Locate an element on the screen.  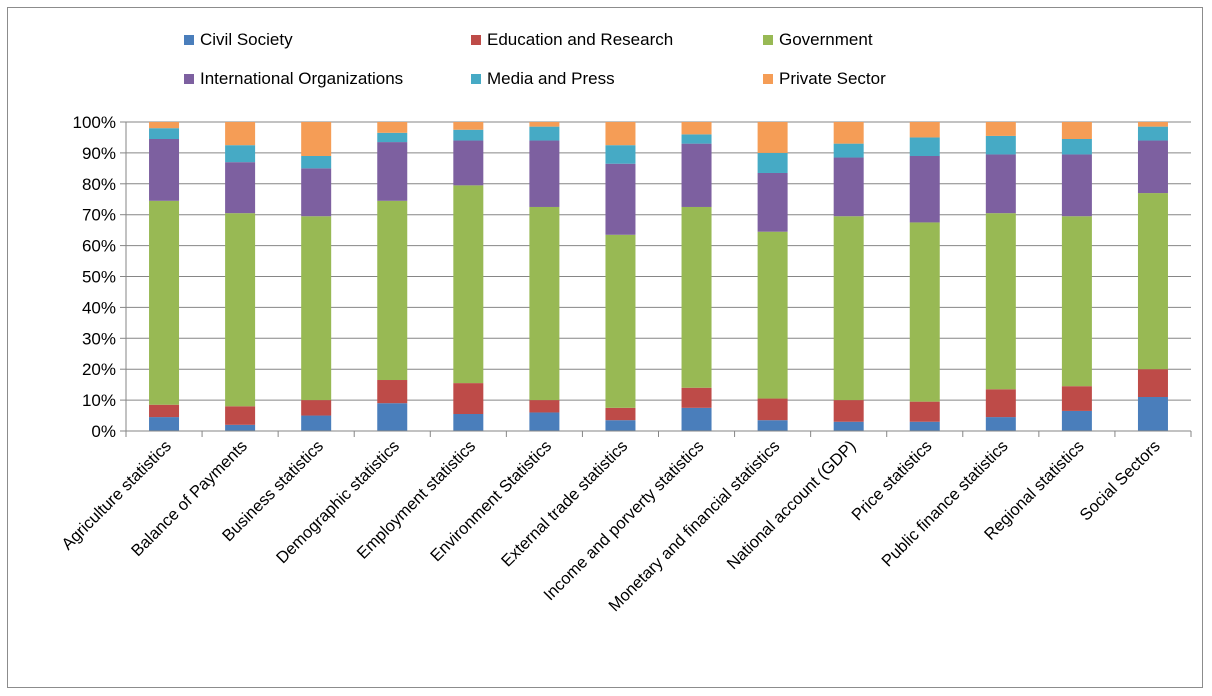
legend-item-media-and-press: Media and Press is located at coordinates (543, 78).